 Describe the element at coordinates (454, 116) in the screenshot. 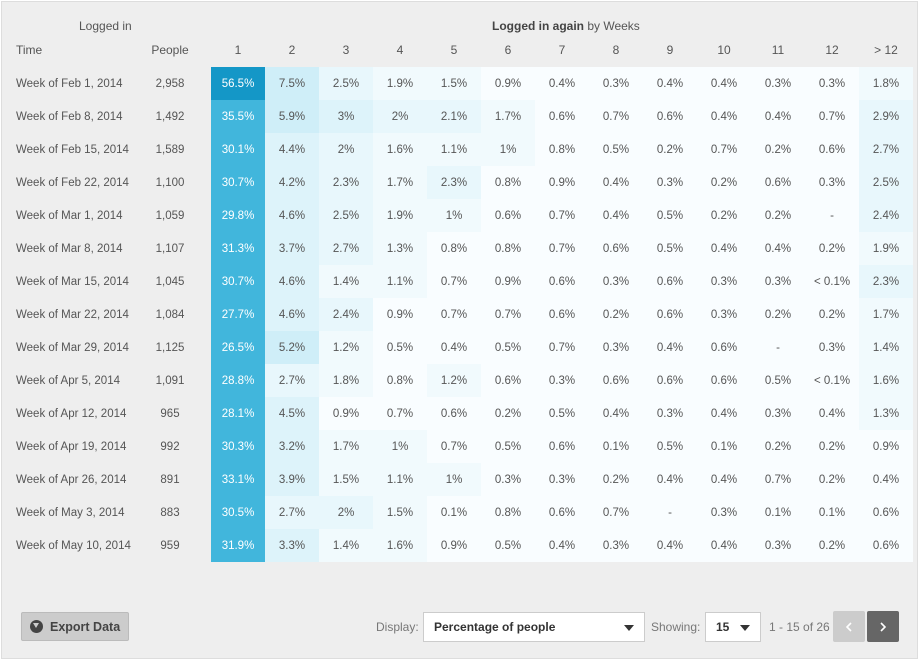

I see `retention-cell: 2.1%` at that location.